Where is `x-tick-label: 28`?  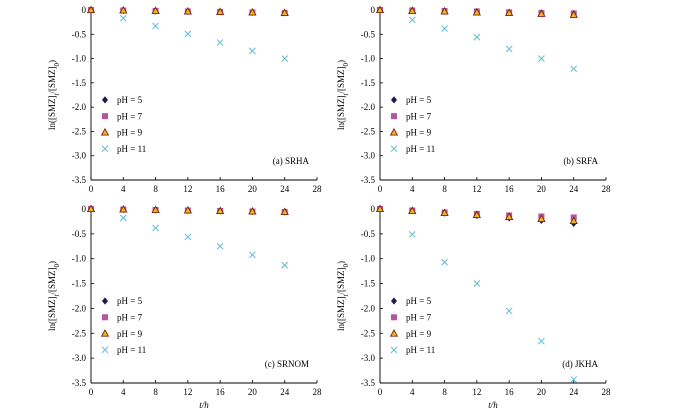
x-tick-label: 28 is located at coordinates (607, 392).